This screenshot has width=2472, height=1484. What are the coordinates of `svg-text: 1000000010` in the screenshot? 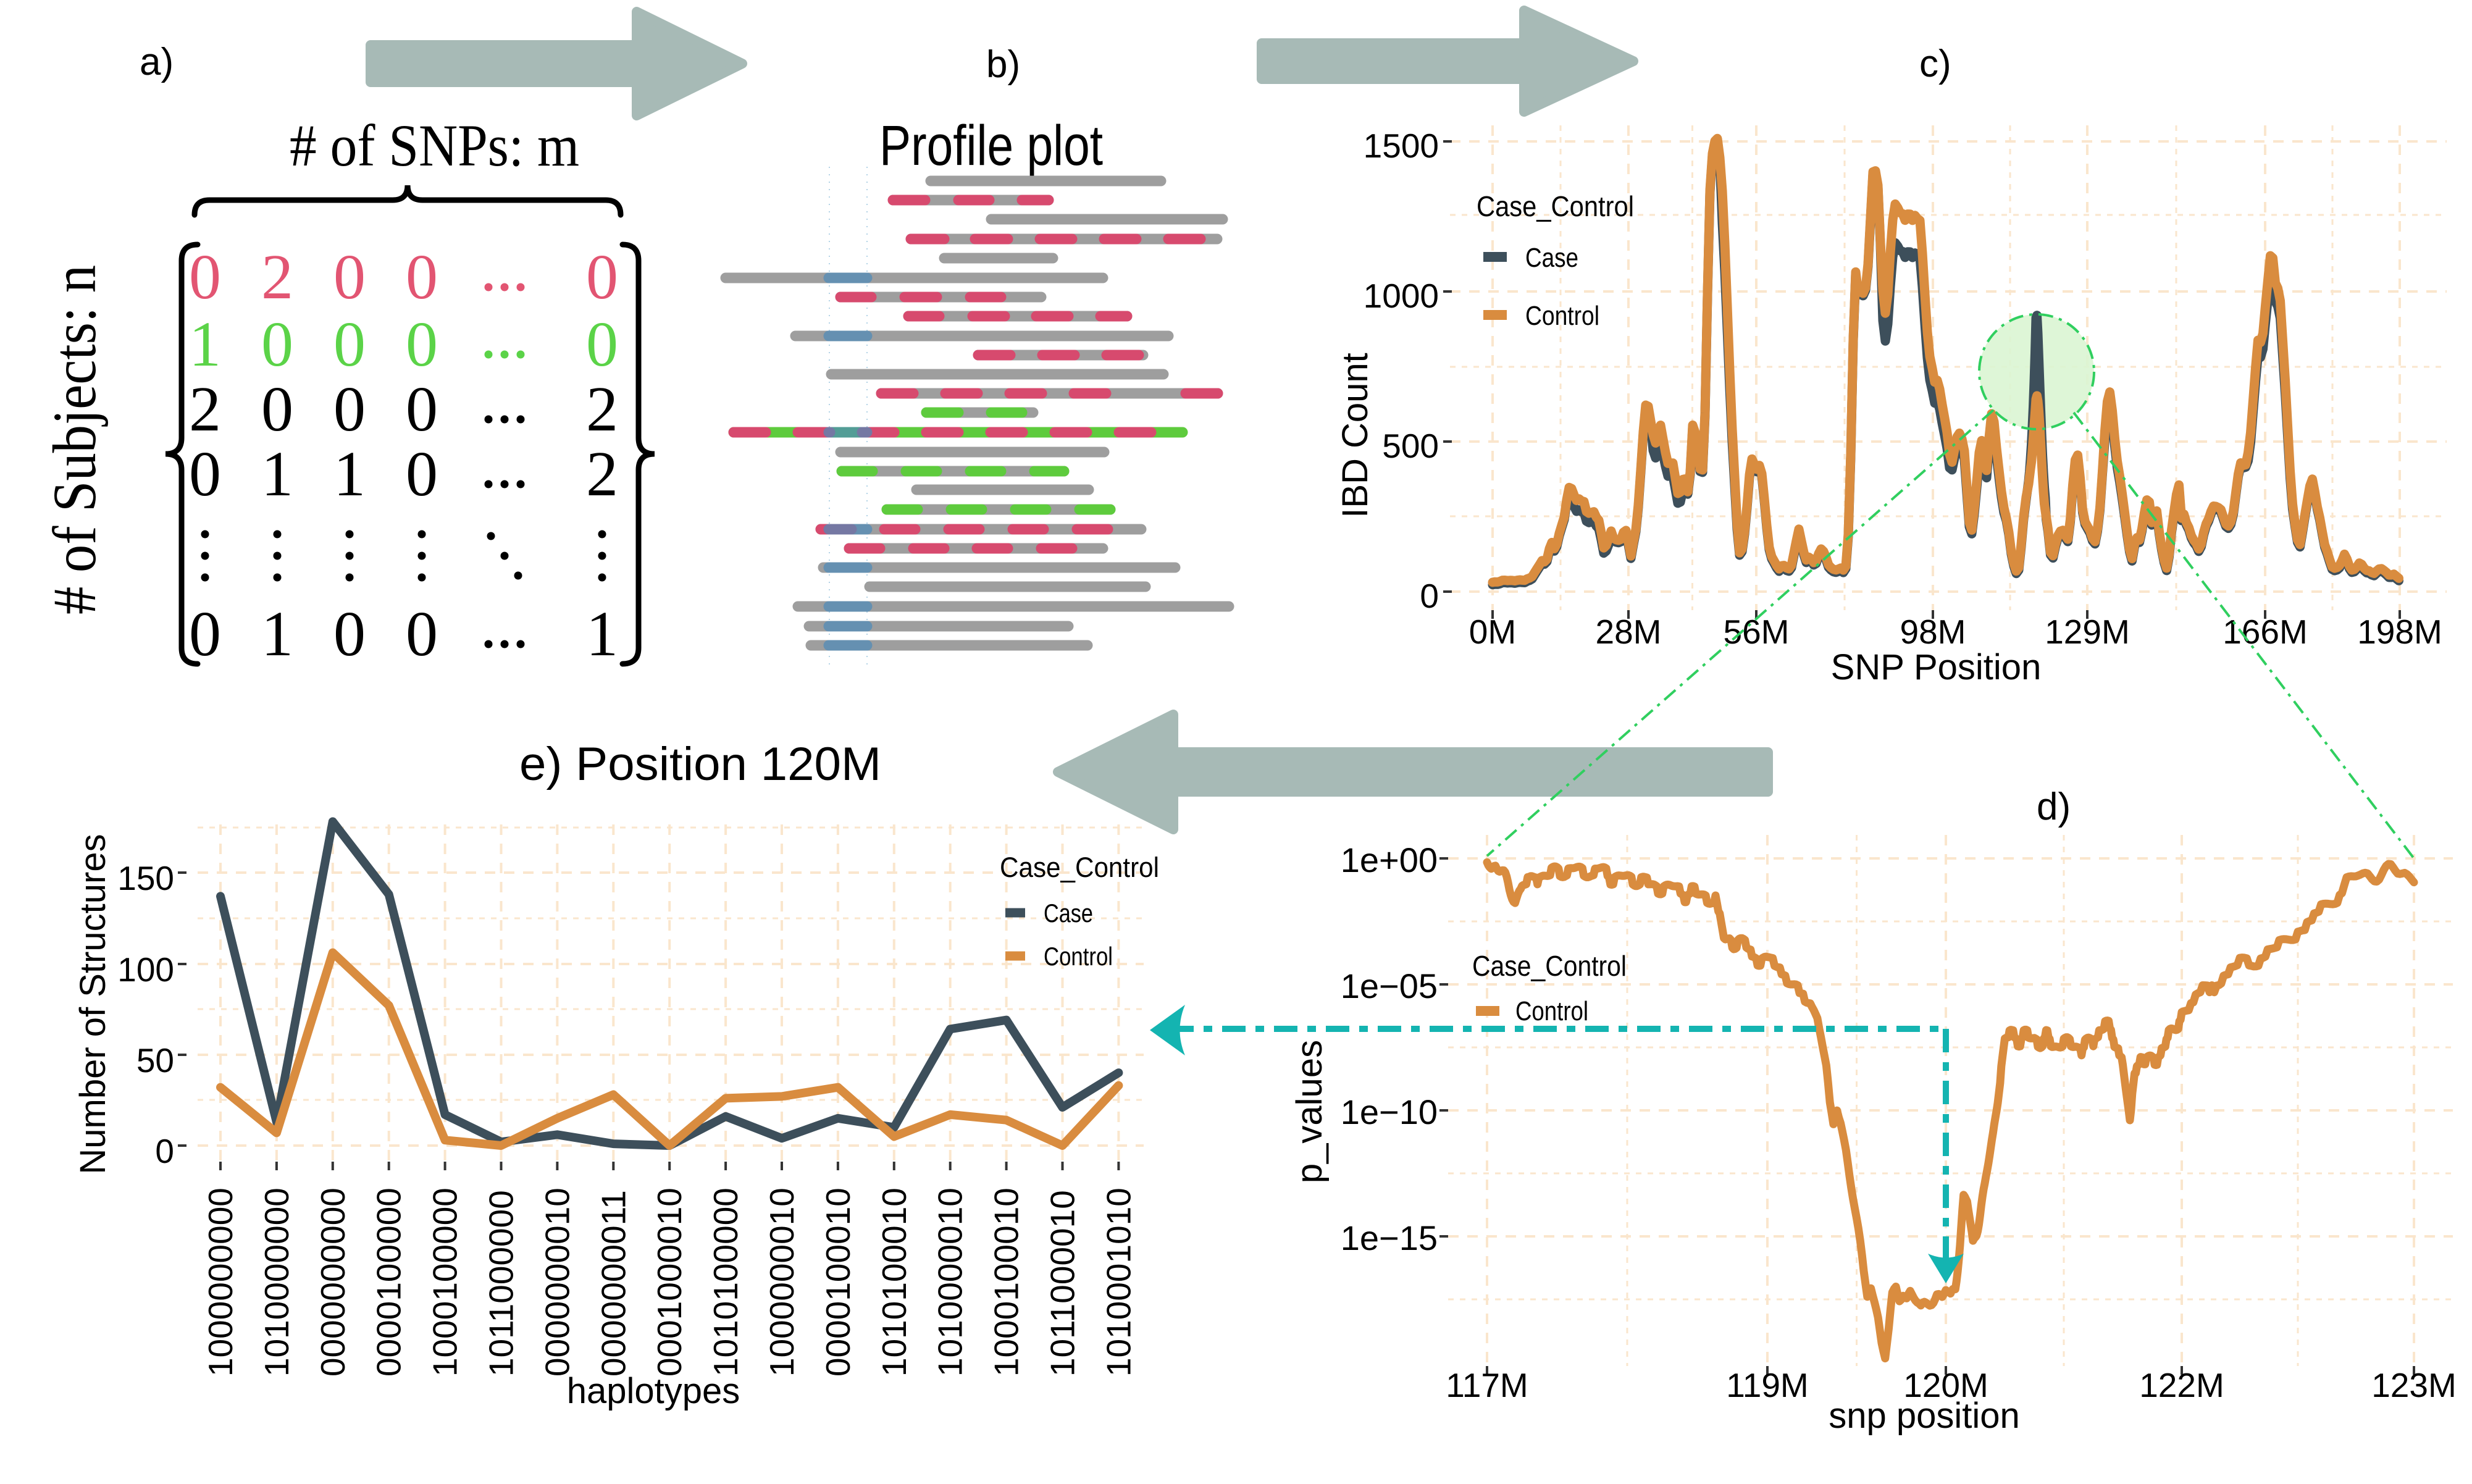 It's located at (782, 1283).